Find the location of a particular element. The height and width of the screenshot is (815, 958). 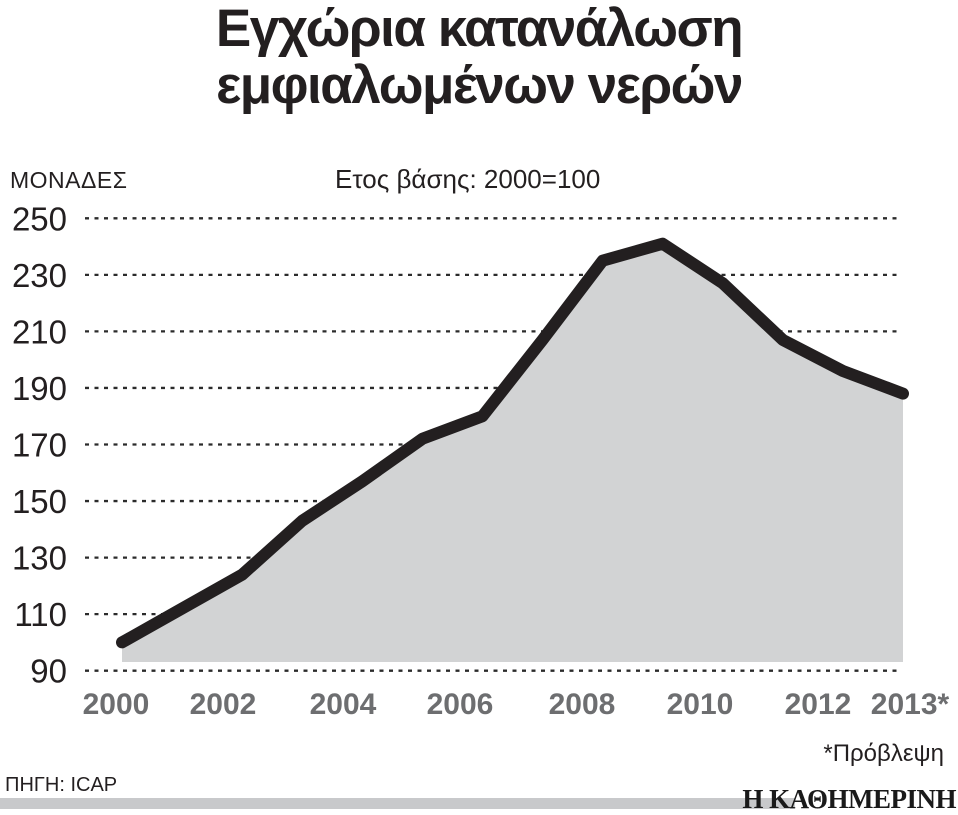

x-tick-label: 2006 is located at coordinates (460, 704).